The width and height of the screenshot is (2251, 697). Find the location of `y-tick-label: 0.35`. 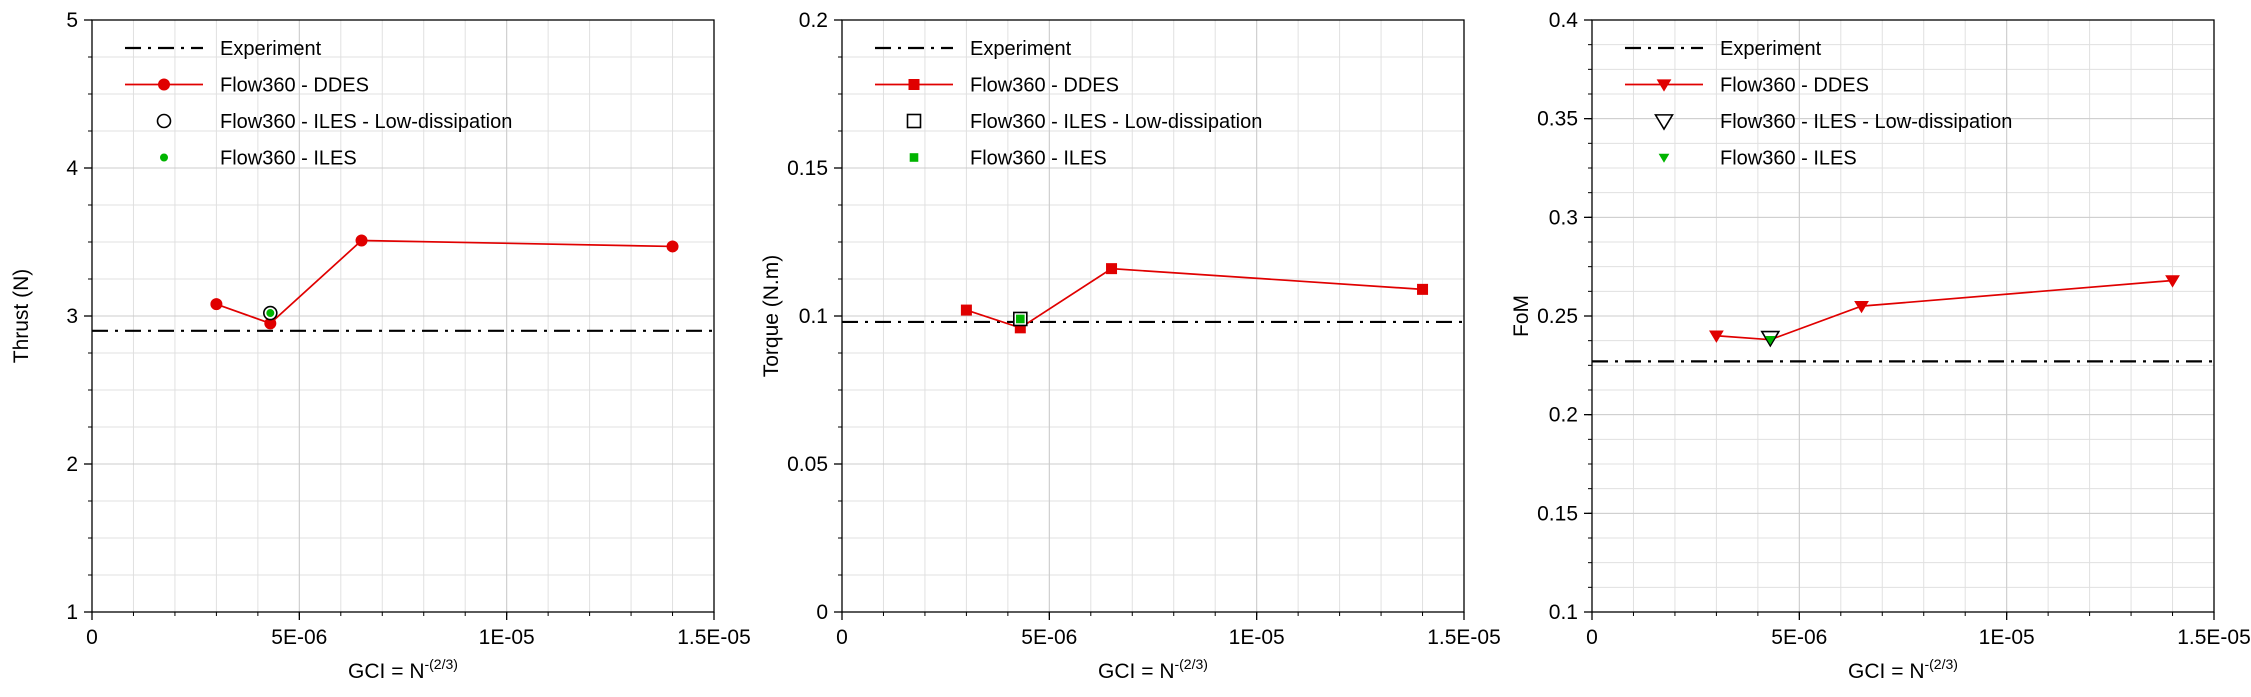

y-tick-label: 0.35 is located at coordinates (1557, 119).